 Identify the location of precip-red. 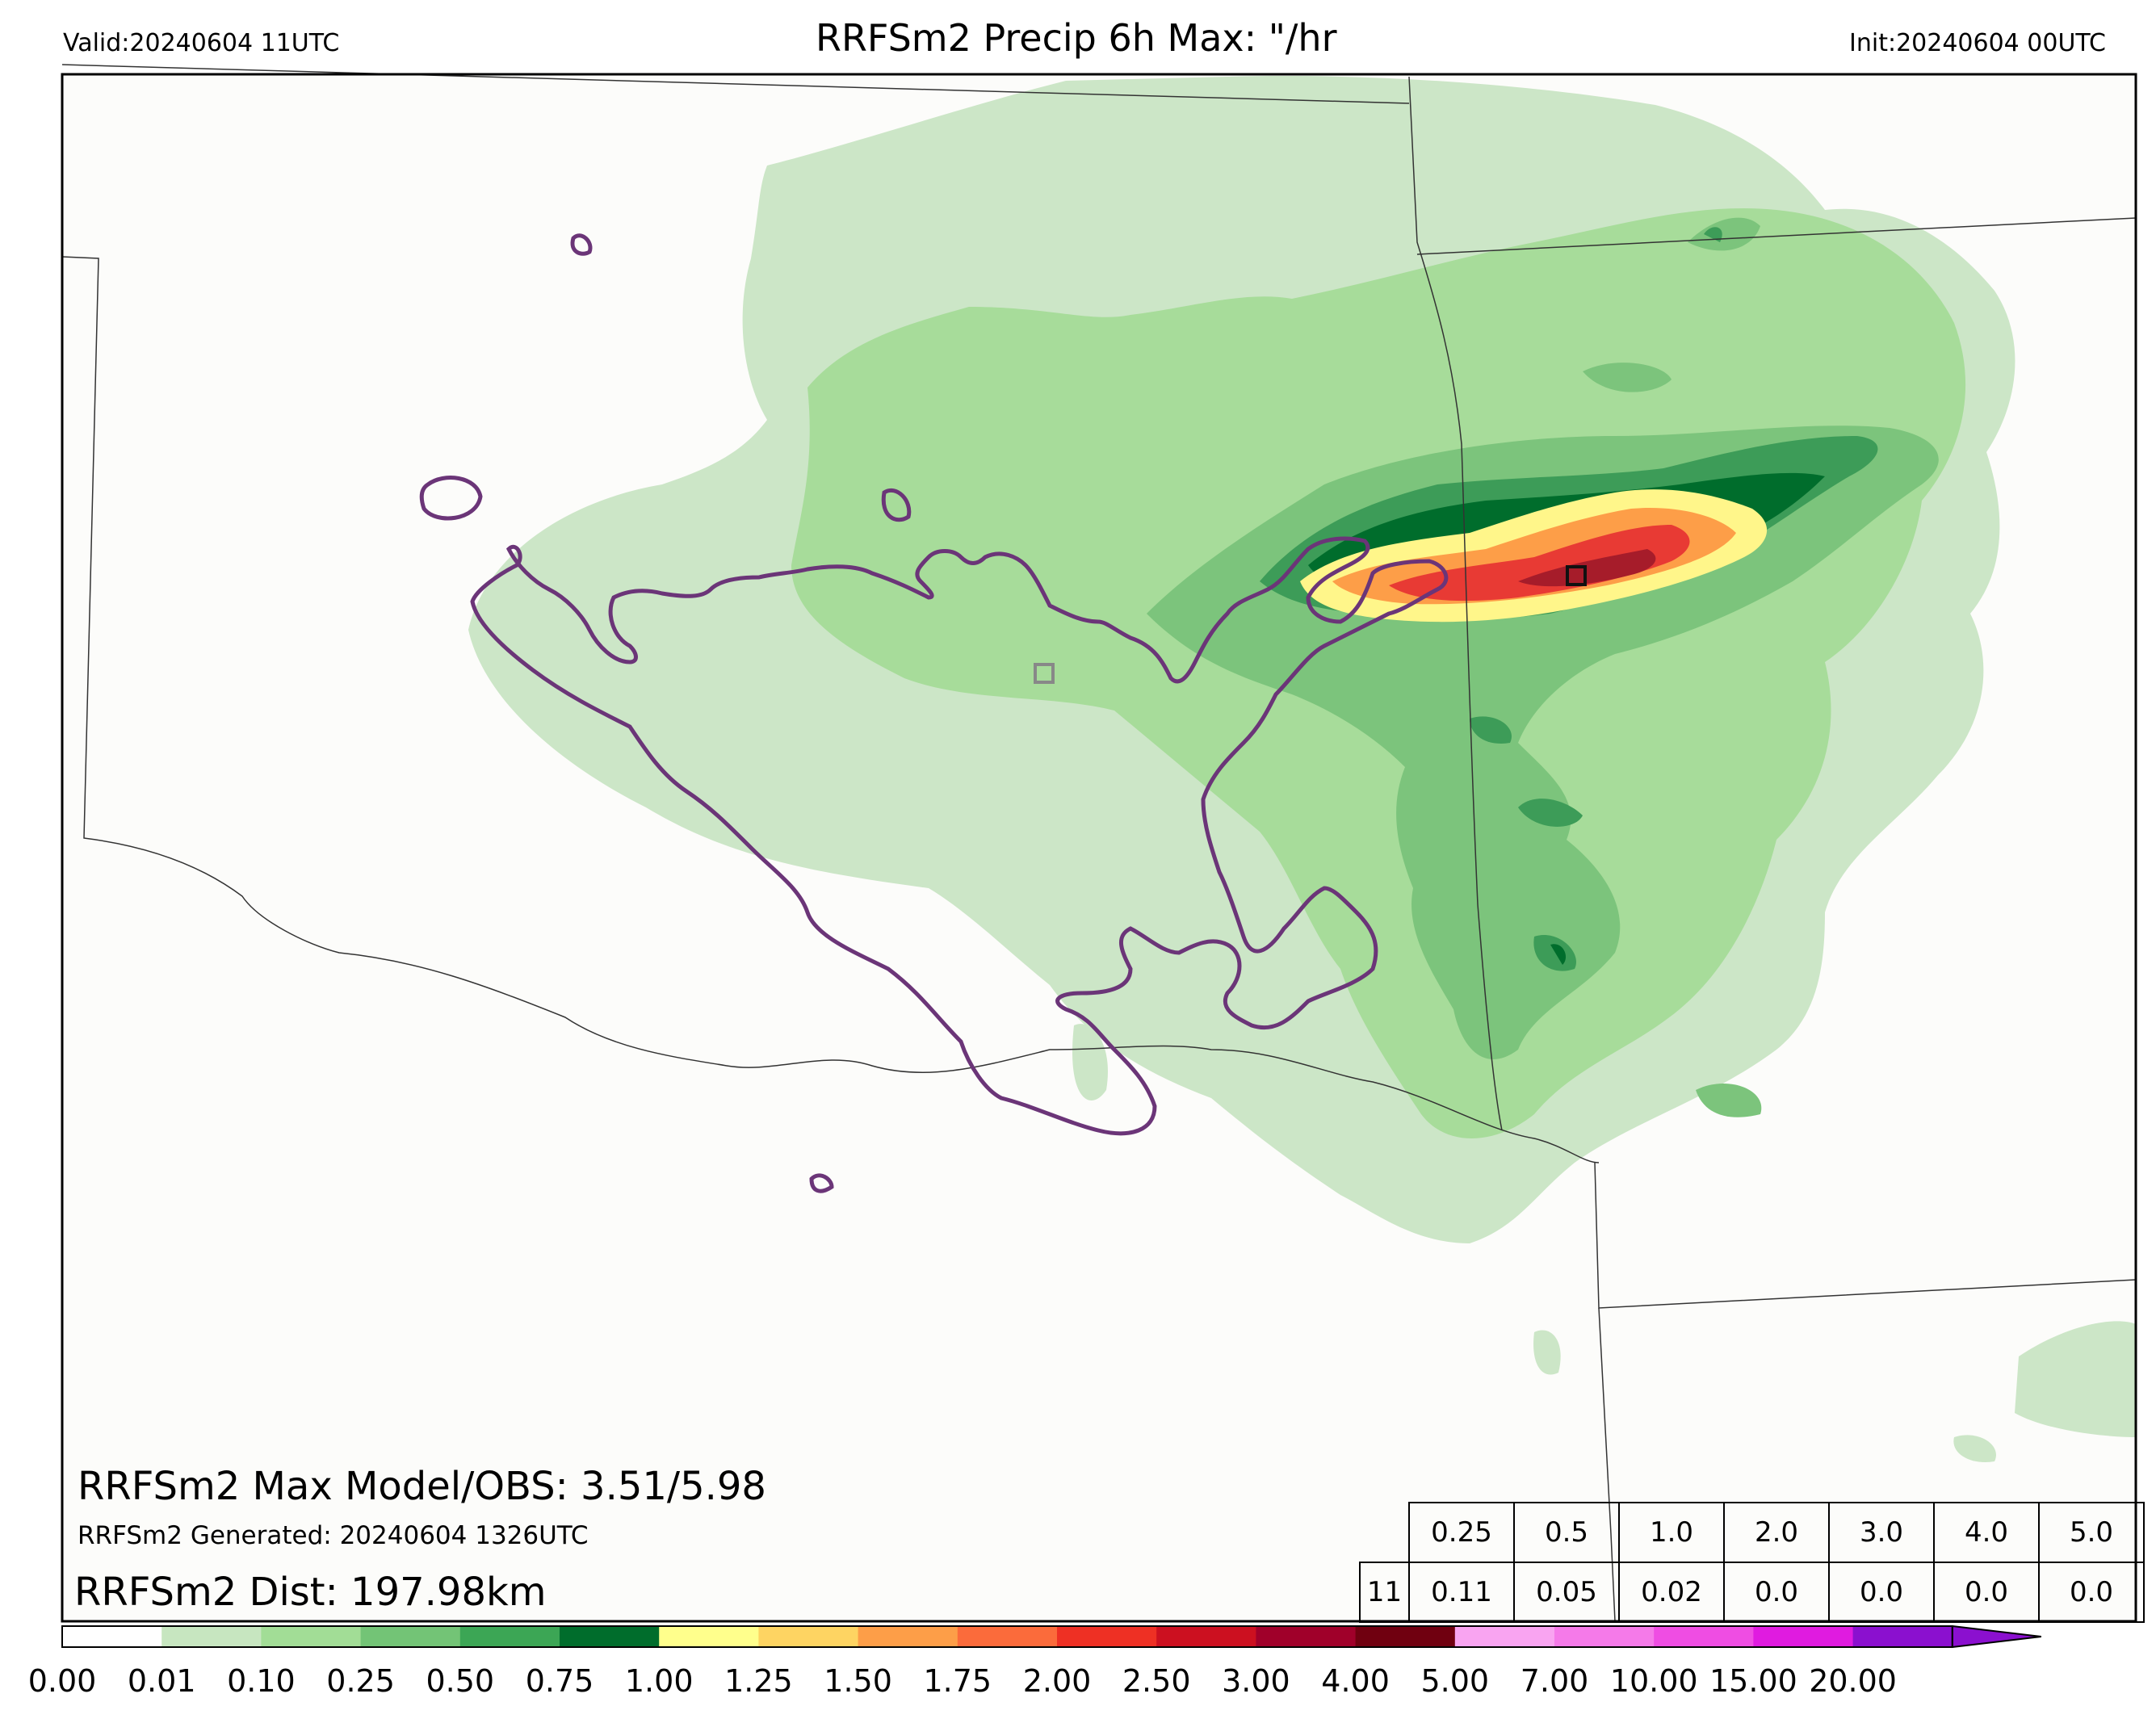
(1539, 563).